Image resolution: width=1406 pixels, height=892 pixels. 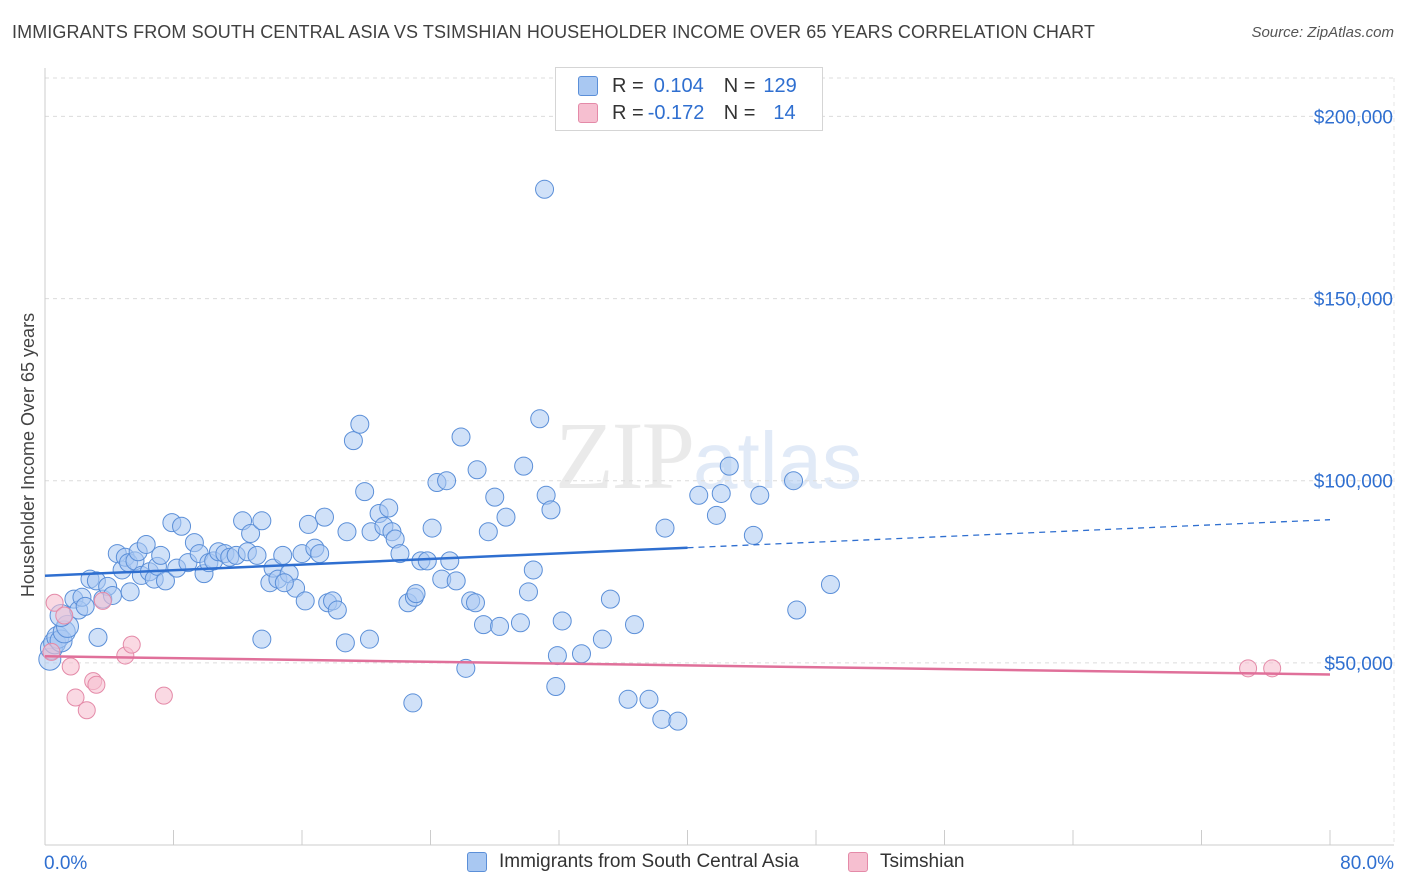 What do you see at coordinates (1353, 117) in the screenshot?
I see `y-tick-label: $200,000` at bounding box center [1353, 117].